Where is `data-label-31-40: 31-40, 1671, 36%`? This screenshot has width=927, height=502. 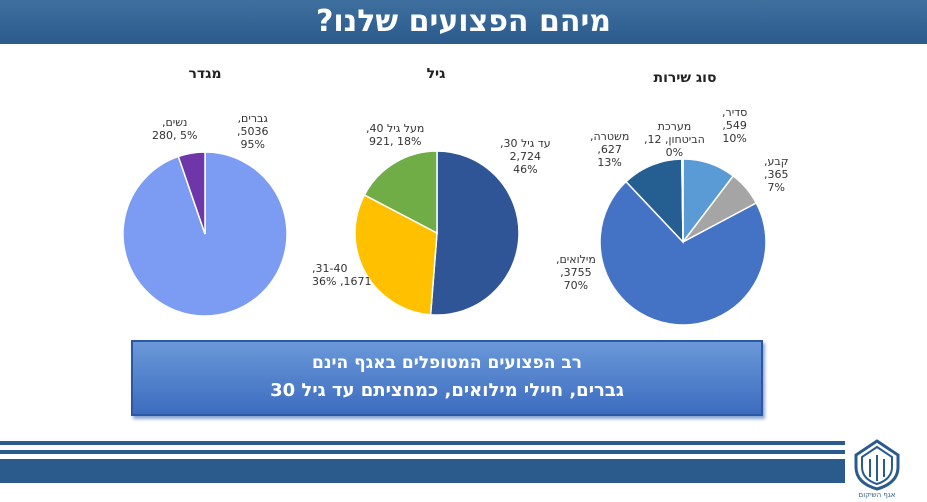 data-label-31-40: 31-40, 1671, 36% is located at coordinates (342, 275).